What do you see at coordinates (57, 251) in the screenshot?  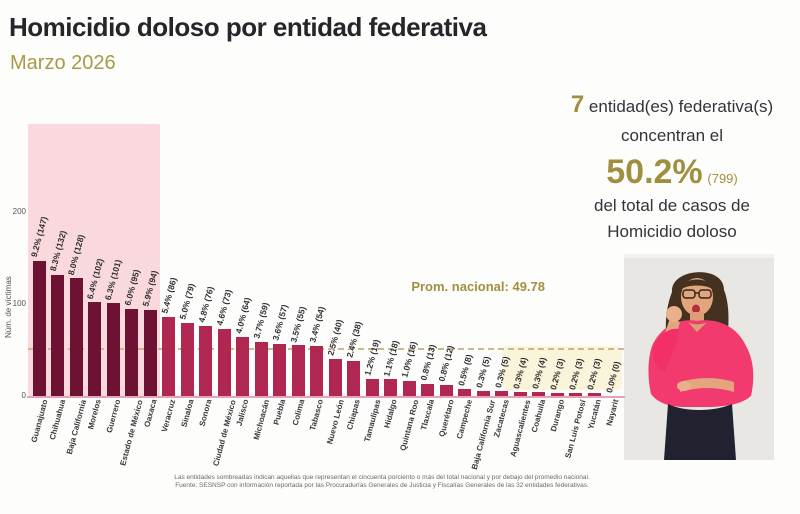 I see `bar-value-label: 8.3% (132)` at bounding box center [57, 251].